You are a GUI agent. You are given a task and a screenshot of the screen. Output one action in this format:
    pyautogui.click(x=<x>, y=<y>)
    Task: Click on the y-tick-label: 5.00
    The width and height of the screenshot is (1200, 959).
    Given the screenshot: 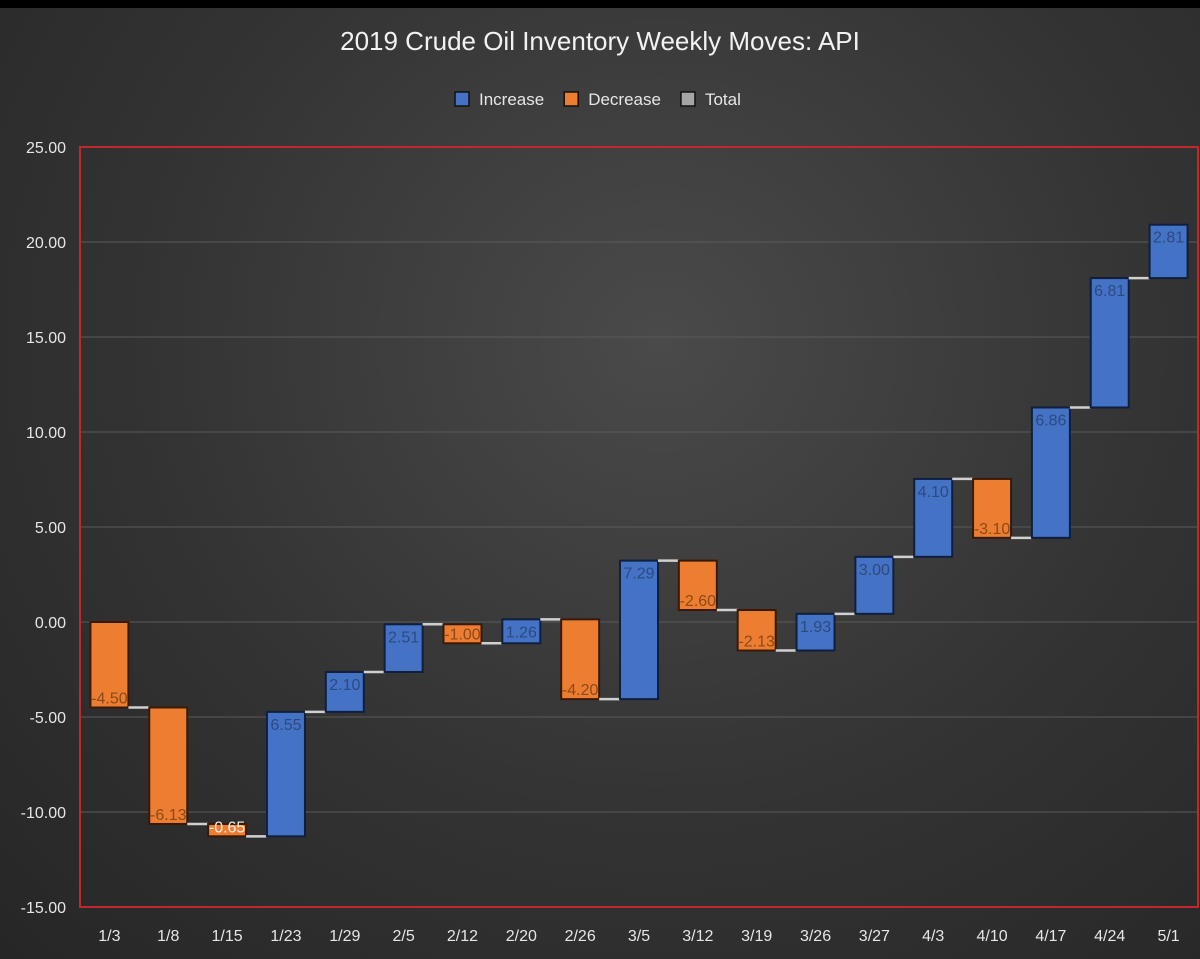 What is the action you would take?
    pyautogui.click(x=50, y=528)
    